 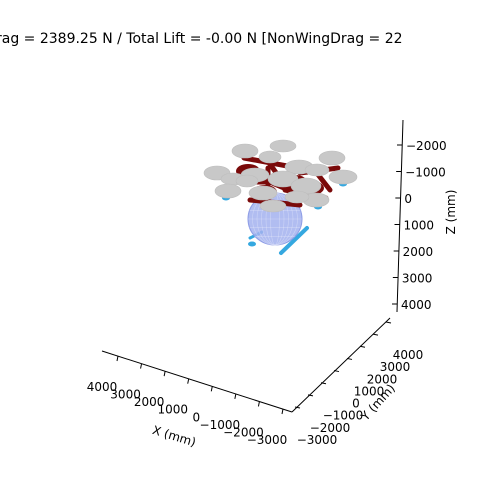 What do you see at coordinates (125, 395) in the screenshot?
I see `x-tick-label: 3000` at bounding box center [125, 395].